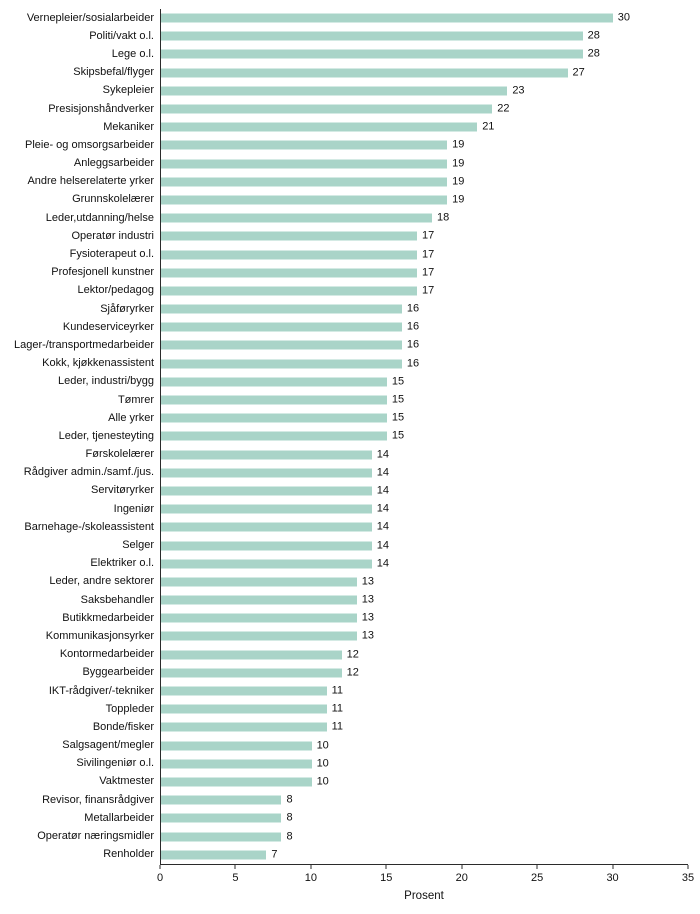 This screenshot has height=914, width=700. I want to click on bar-track: 13, so click(424, 636).